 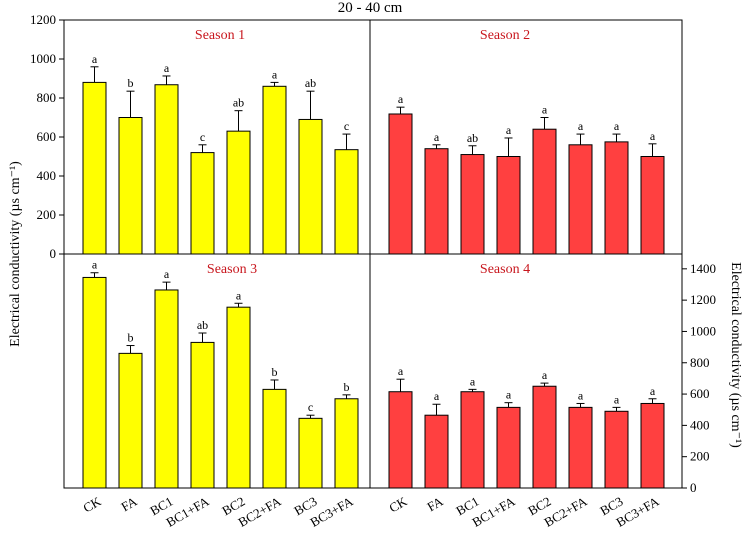 I want to click on figure-title: 20 - 40 cm, so click(x=370, y=8).